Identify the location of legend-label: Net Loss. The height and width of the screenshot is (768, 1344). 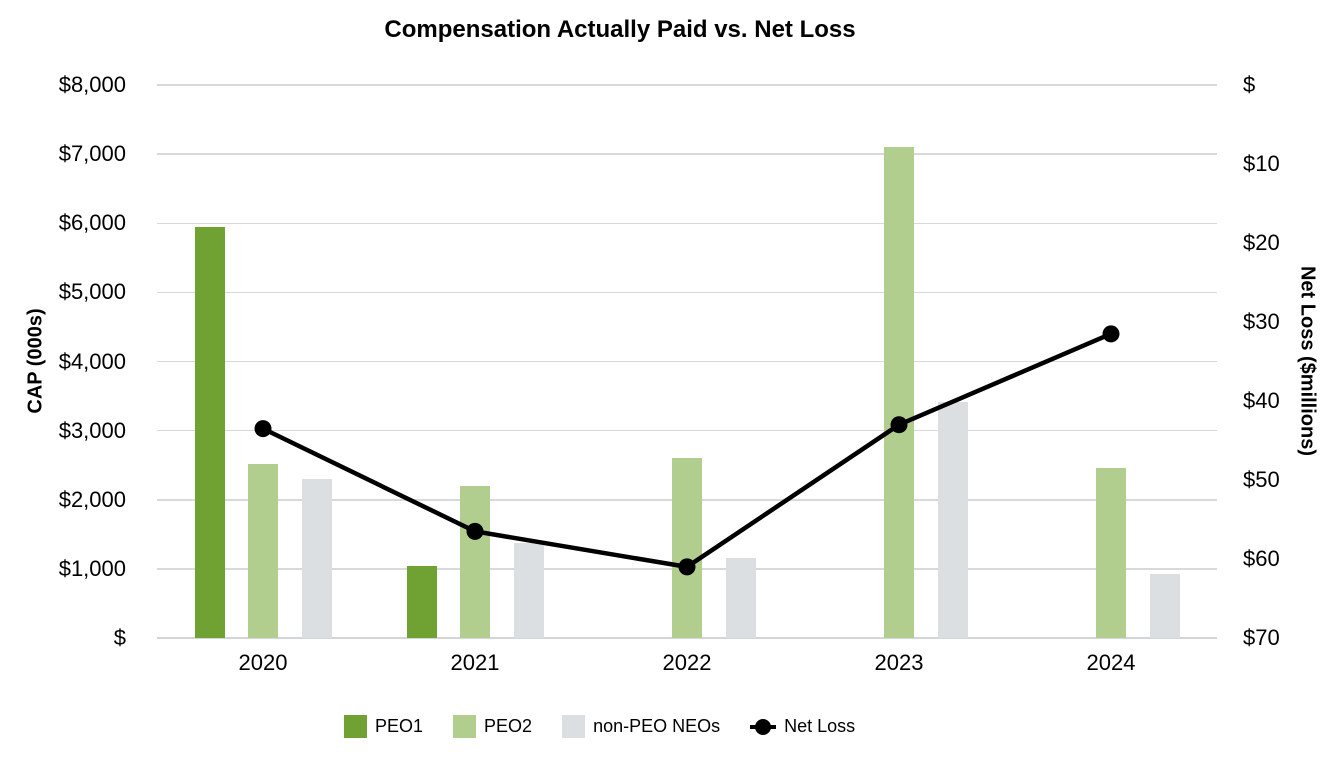
(820, 726).